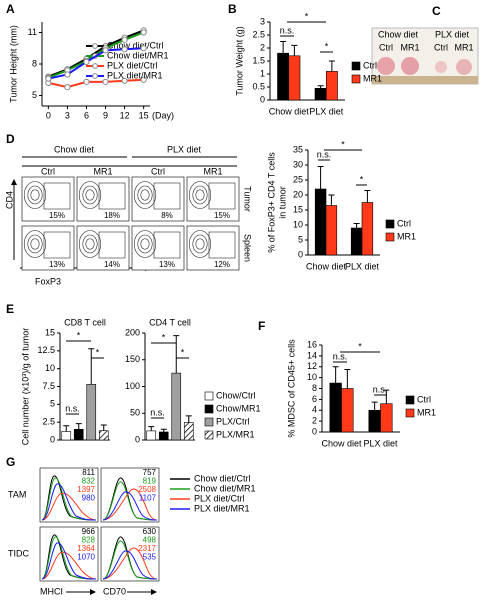  I want to click on flow-column: Ctrl, so click(158, 171).